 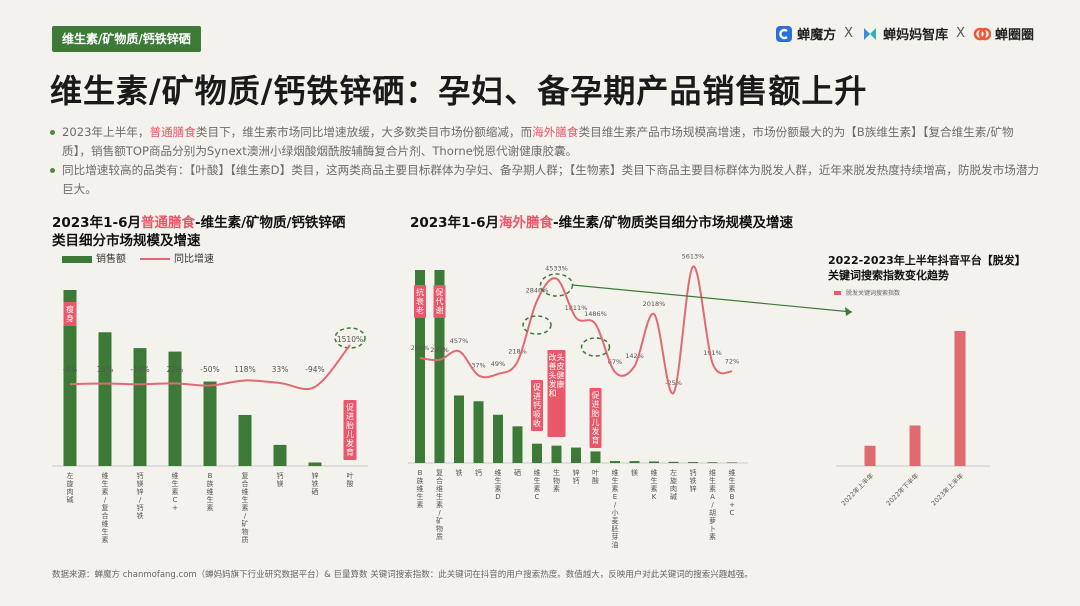 I want to click on middle-annotation: 育, so click(x=596, y=440).